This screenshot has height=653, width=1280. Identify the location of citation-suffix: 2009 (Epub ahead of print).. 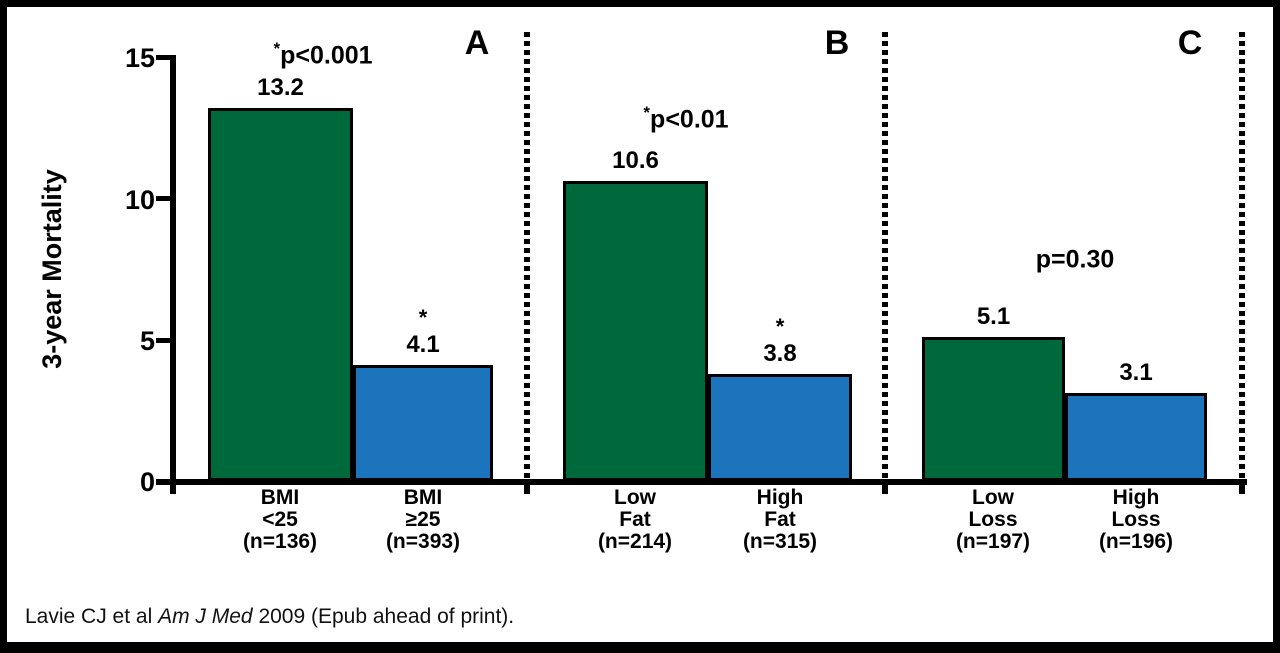
(383, 616).